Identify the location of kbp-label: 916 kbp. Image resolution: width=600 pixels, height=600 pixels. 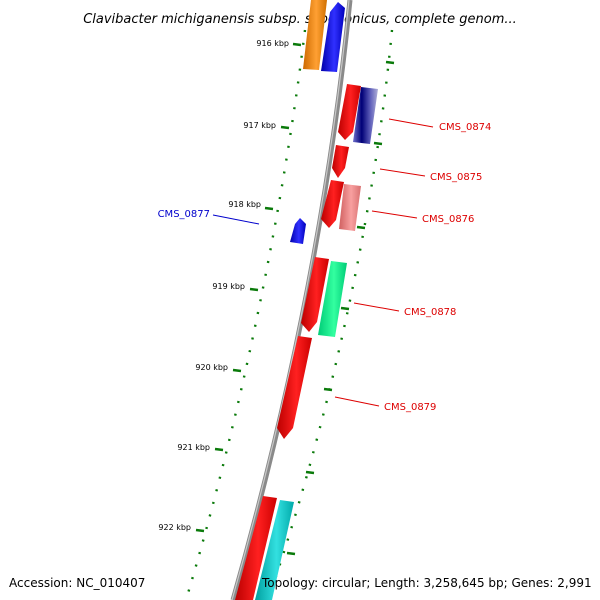
(272, 43).